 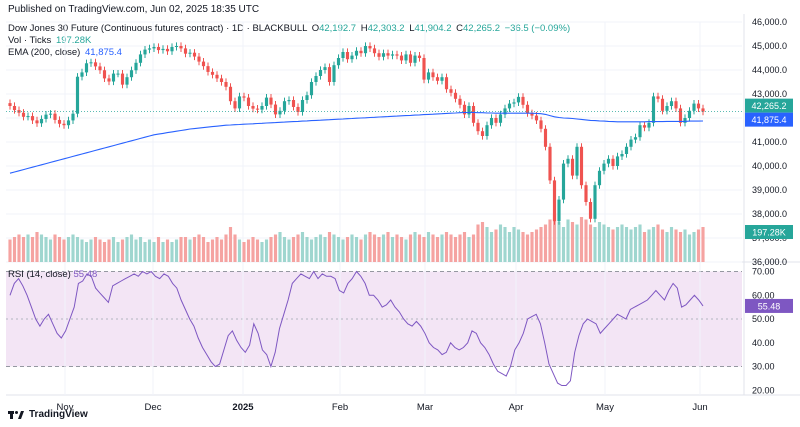 I want to click on ema-legend: EMA (200, close) 41,875.4, so click(x=65, y=52).